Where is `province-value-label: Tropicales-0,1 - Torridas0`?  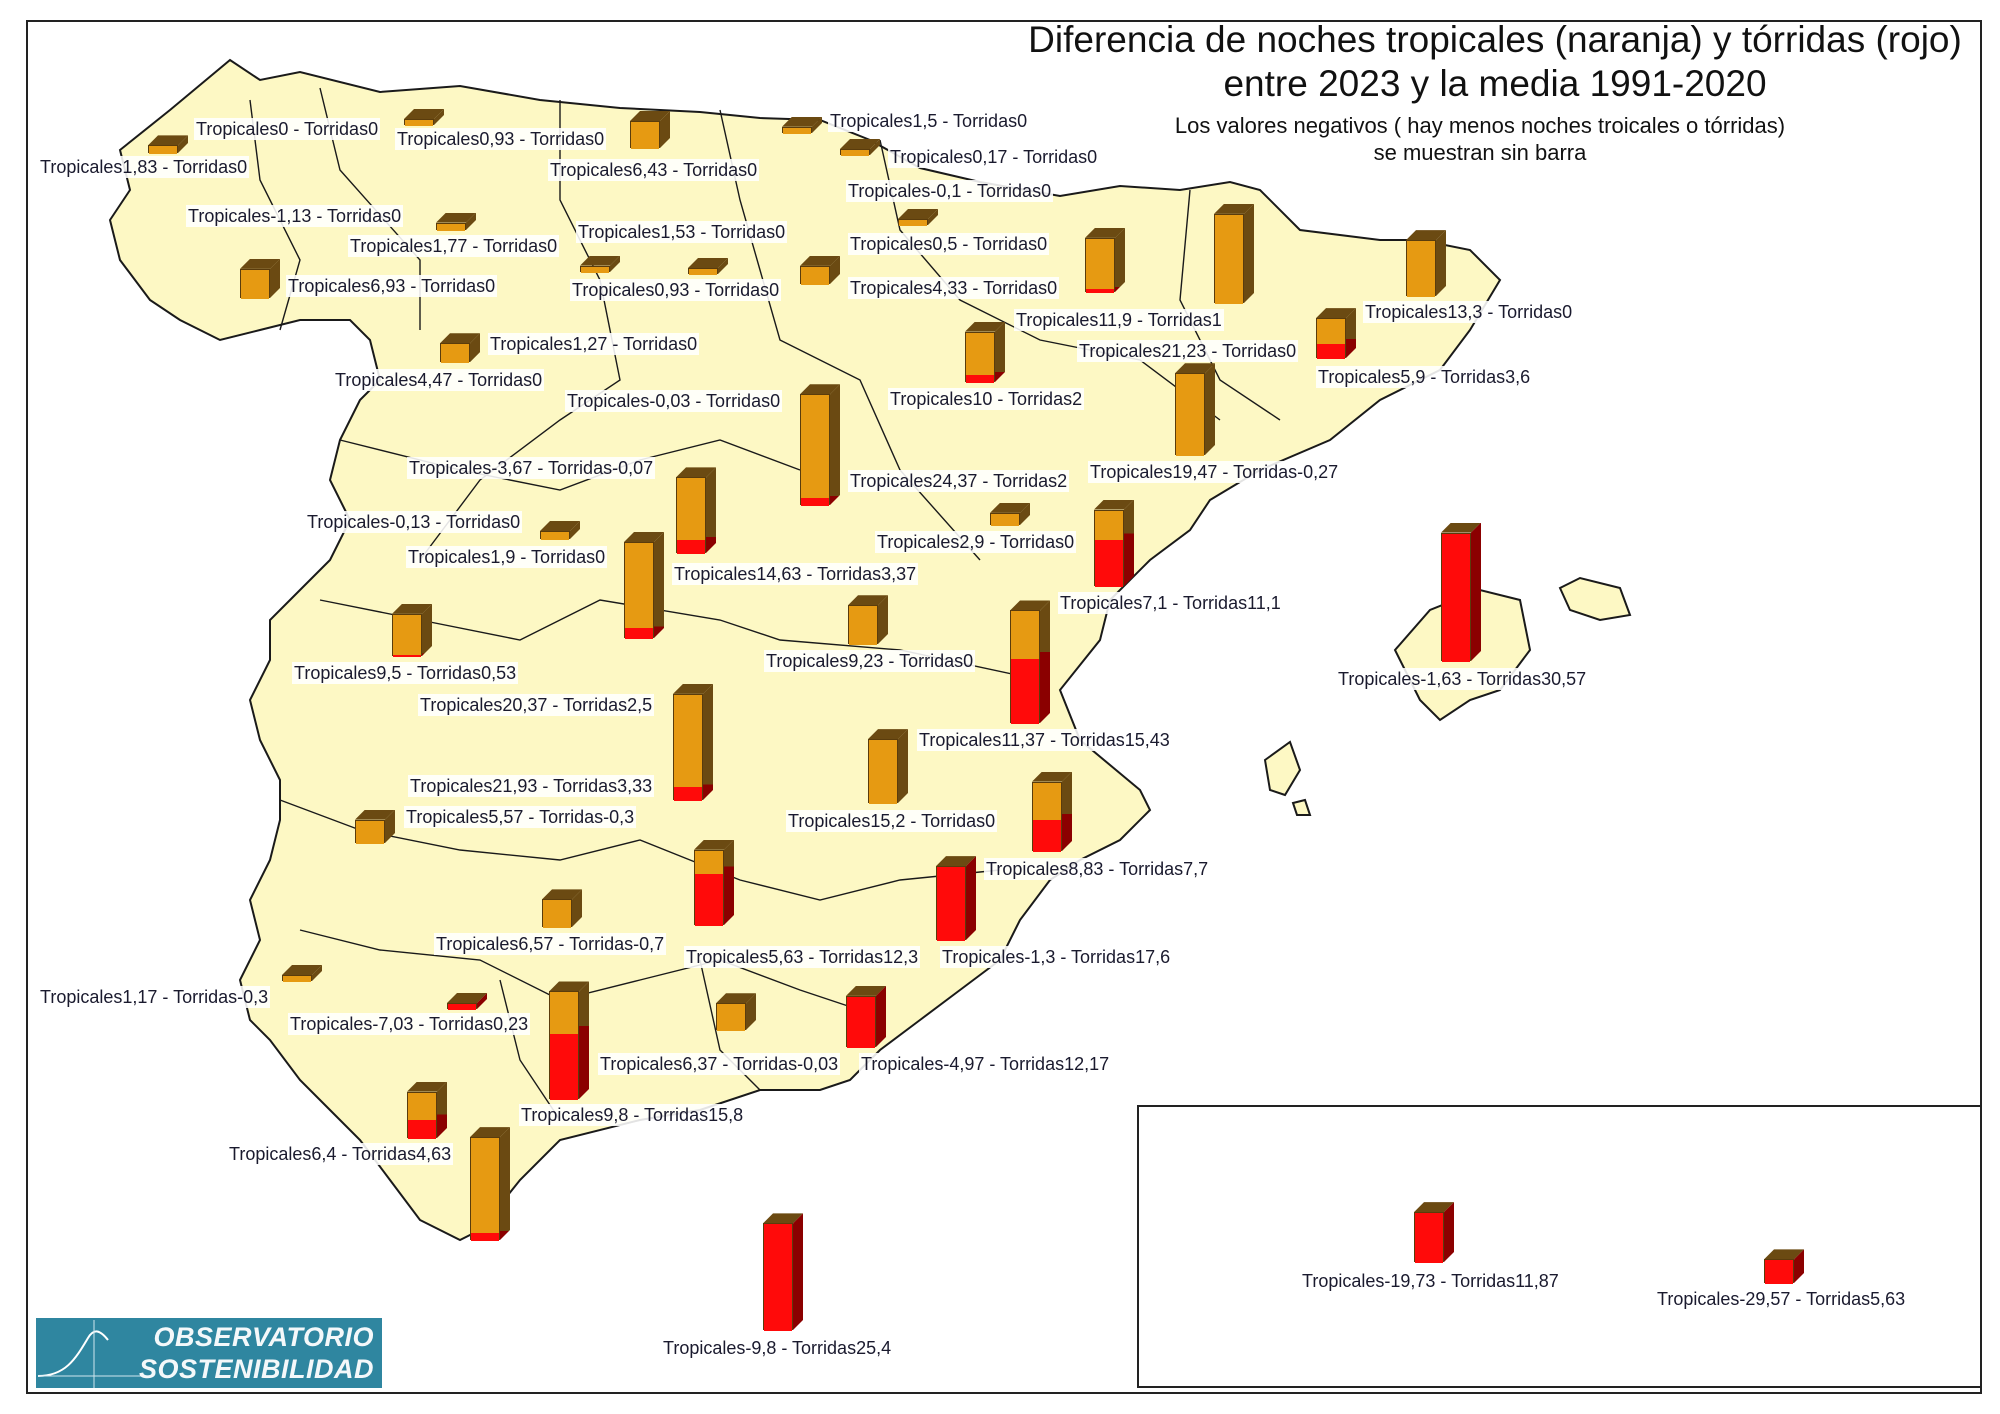
province-value-label: Tropicales-0,1 - Torridas0 is located at coordinates (950, 191).